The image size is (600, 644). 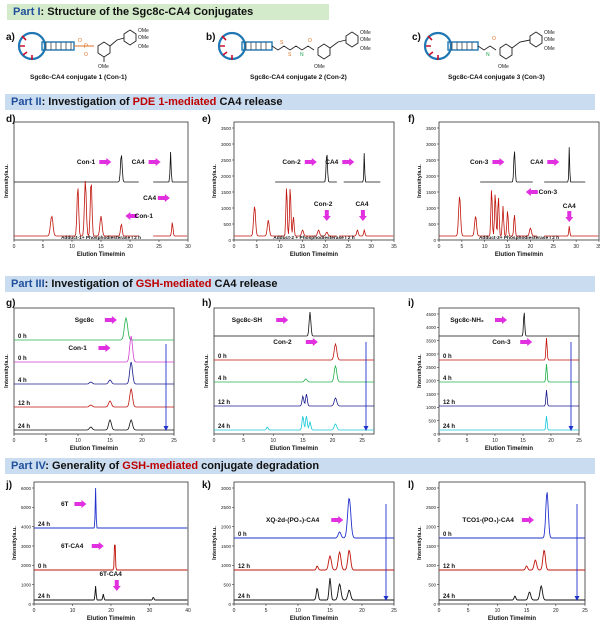 What do you see at coordinates (86, 47) in the screenshot?
I see `svg-text: P` at bounding box center [86, 47].